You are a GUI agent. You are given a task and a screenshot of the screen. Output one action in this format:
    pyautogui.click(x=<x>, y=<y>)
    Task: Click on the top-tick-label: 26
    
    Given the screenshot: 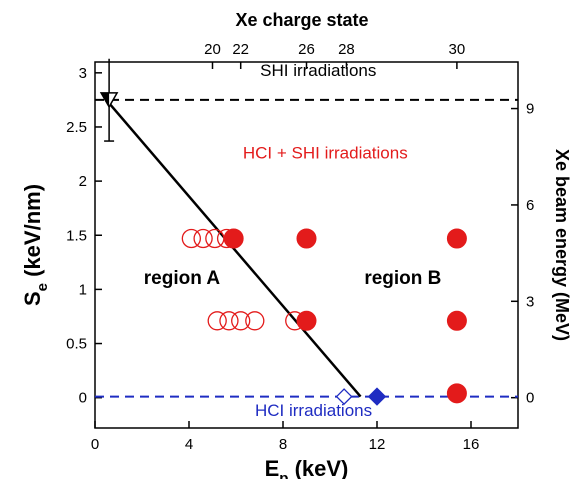 What is the action you would take?
    pyautogui.click(x=306, y=49)
    